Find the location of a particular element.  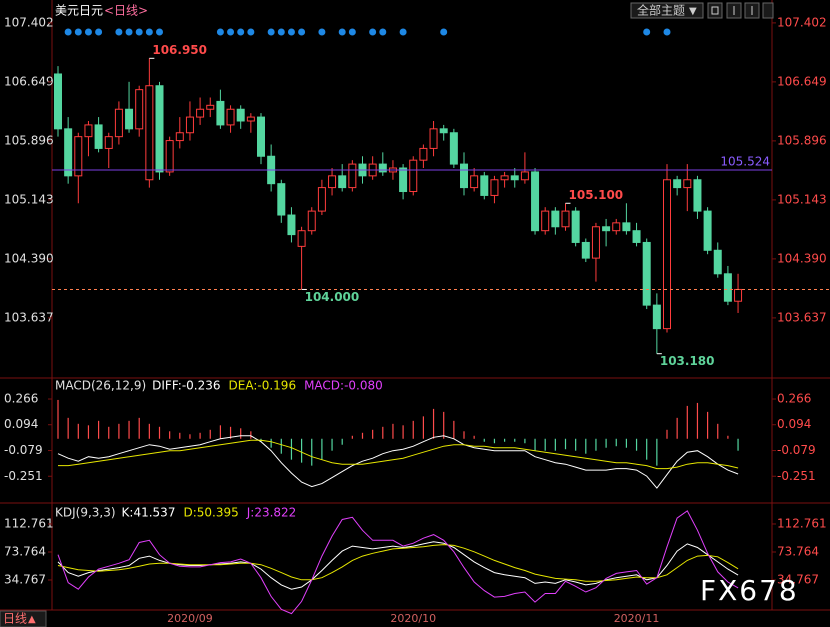

x-tick-label: 2020/09 is located at coordinates (190, 618).